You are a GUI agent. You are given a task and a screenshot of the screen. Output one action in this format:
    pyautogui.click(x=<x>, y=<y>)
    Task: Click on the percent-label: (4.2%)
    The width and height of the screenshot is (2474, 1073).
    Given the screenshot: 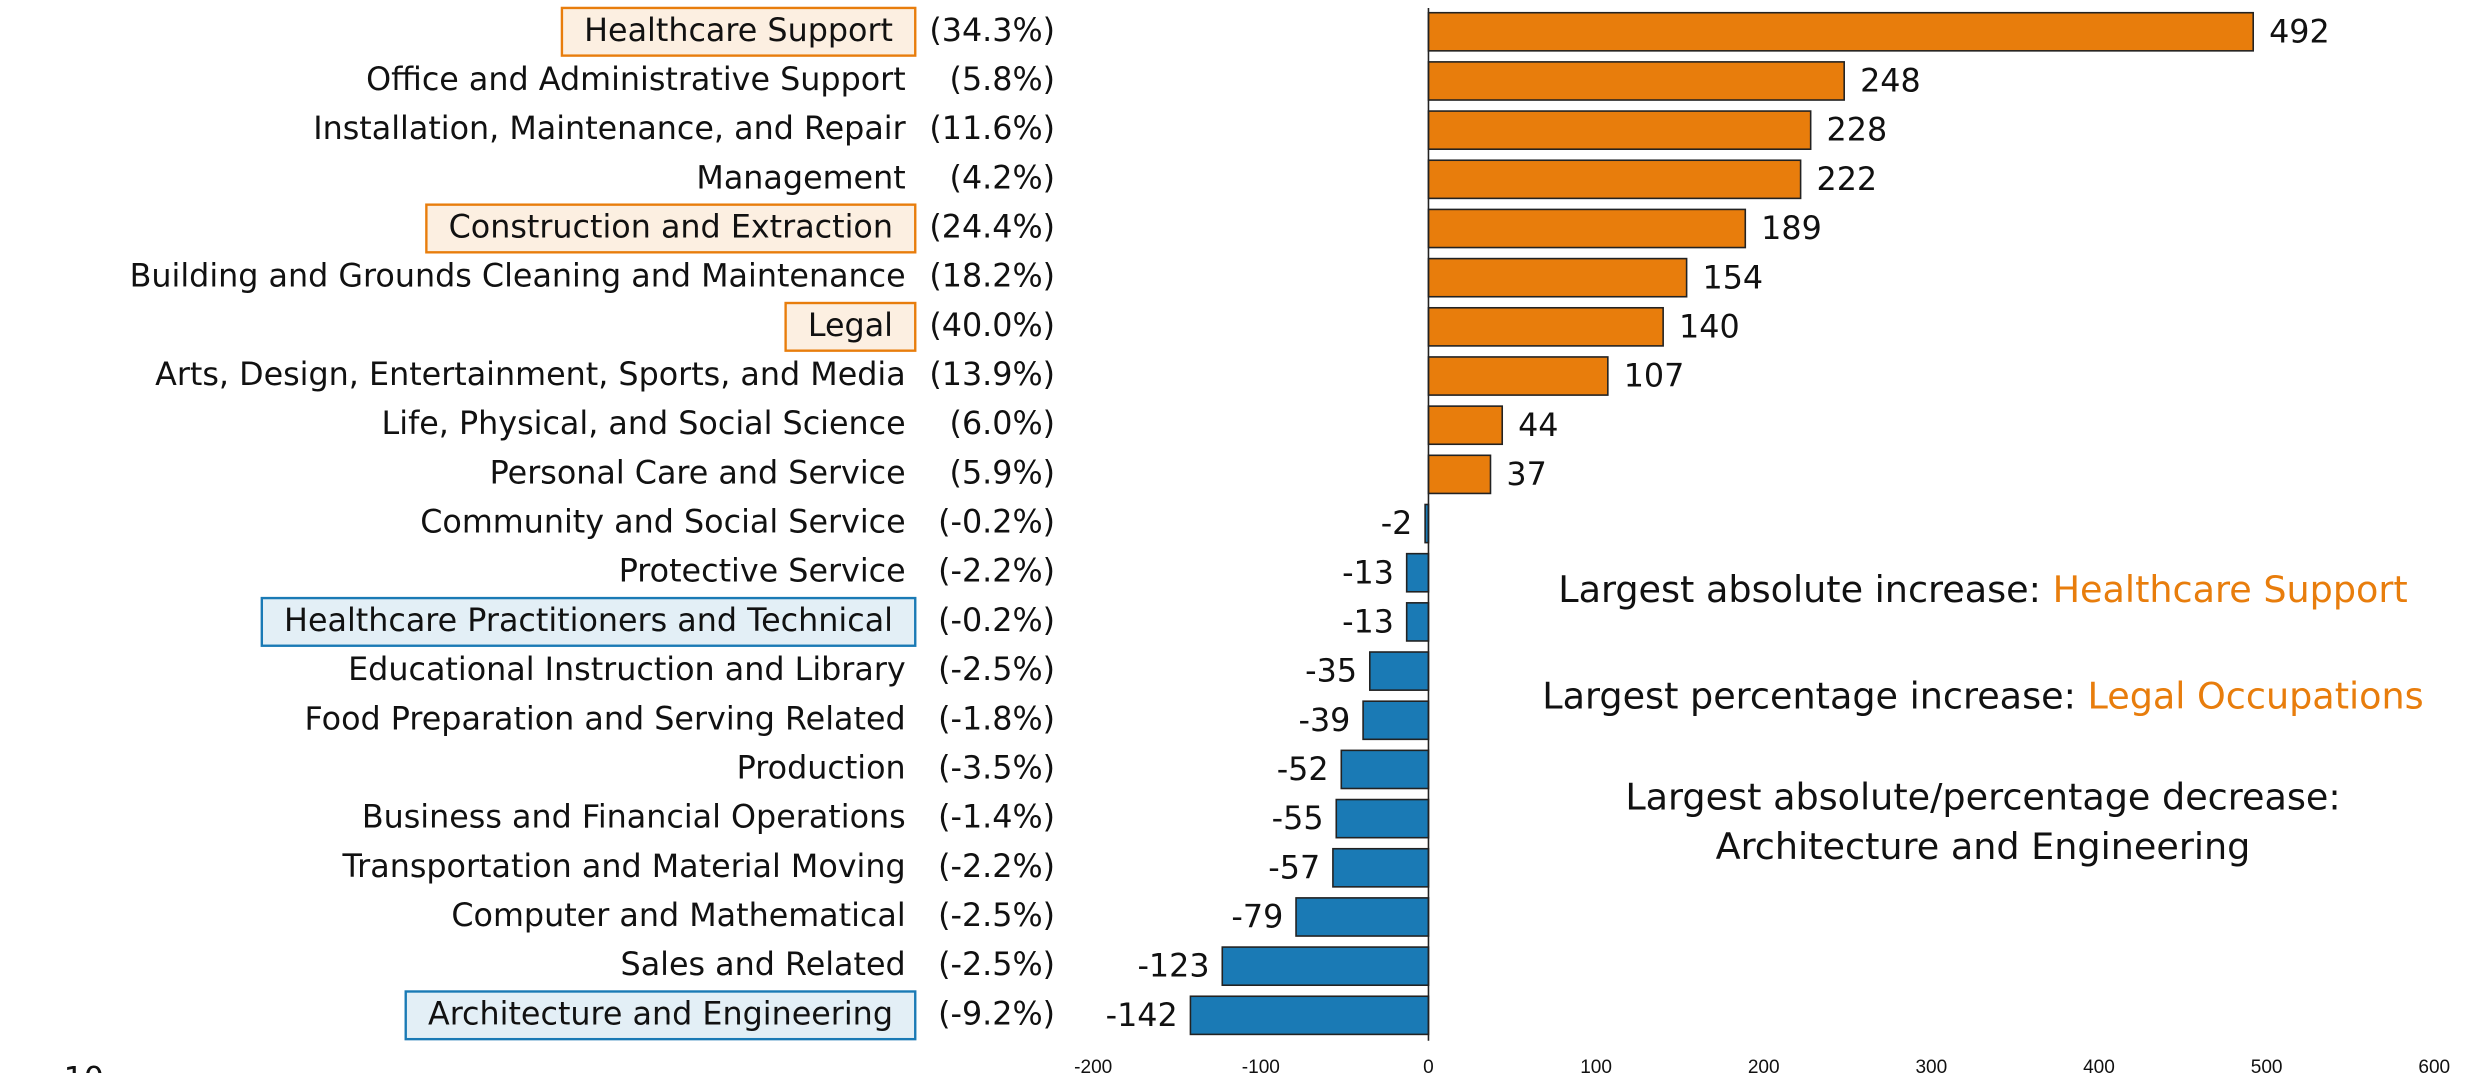 What is the action you would take?
    pyautogui.click(x=1003, y=178)
    